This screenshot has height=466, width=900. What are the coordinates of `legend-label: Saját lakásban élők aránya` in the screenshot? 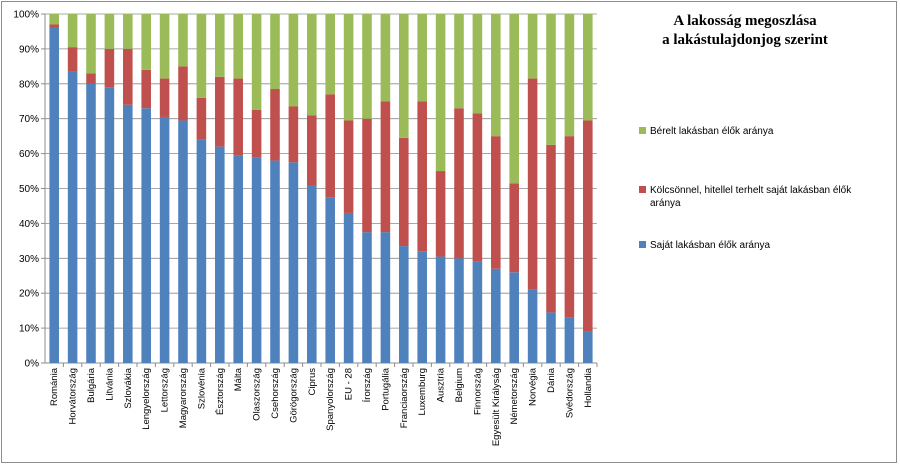 It's located at (710, 245).